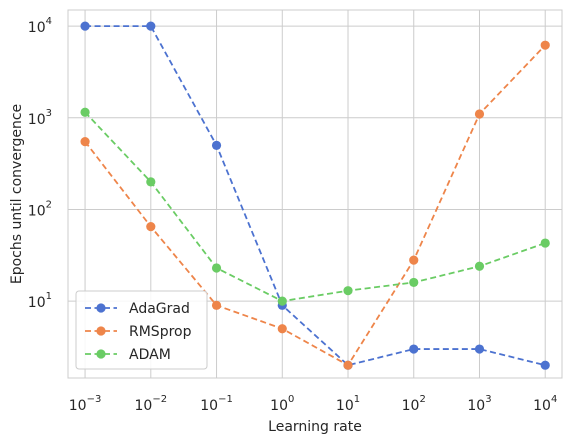 This screenshot has height=443, width=573. Describe the element at coordinates (313, 404) in the screenshot. I see `x-tick-labels: 10⁻³ 10⁻² 10⁻¹ 10⁰ 10¹ 10² 10³ 10⁴` at that location.